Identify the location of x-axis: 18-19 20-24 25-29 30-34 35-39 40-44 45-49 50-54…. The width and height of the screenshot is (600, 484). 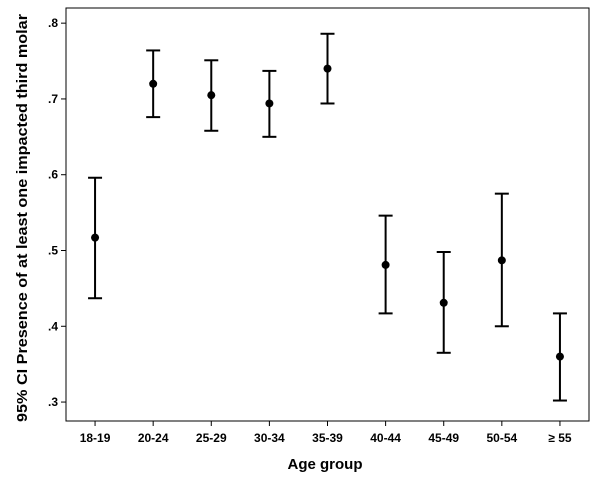
(326, 433).